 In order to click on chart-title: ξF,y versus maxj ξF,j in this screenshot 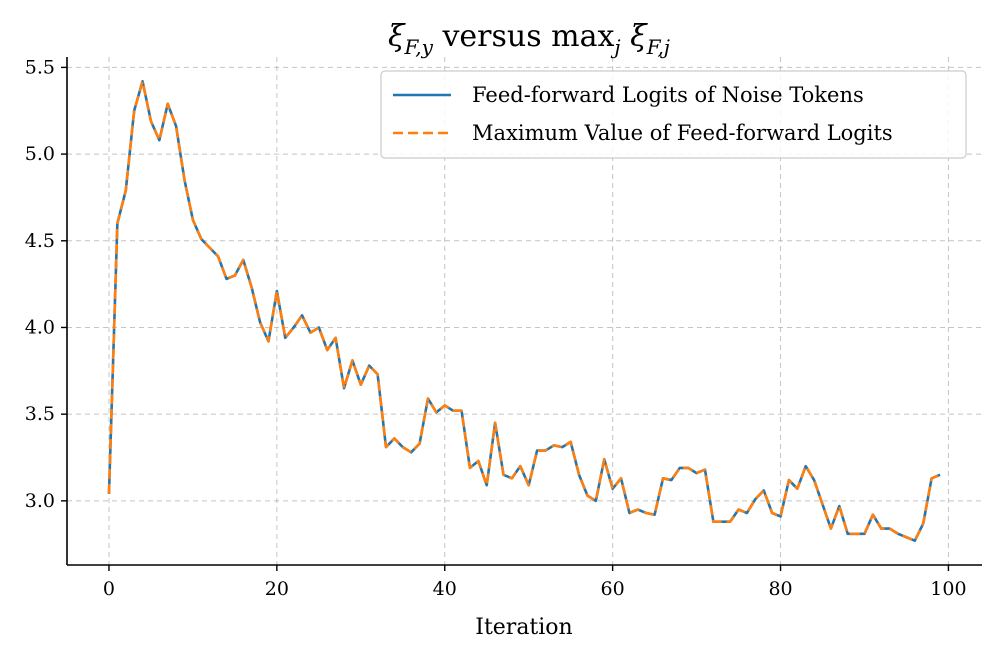, I will do `click(529, 39)`.